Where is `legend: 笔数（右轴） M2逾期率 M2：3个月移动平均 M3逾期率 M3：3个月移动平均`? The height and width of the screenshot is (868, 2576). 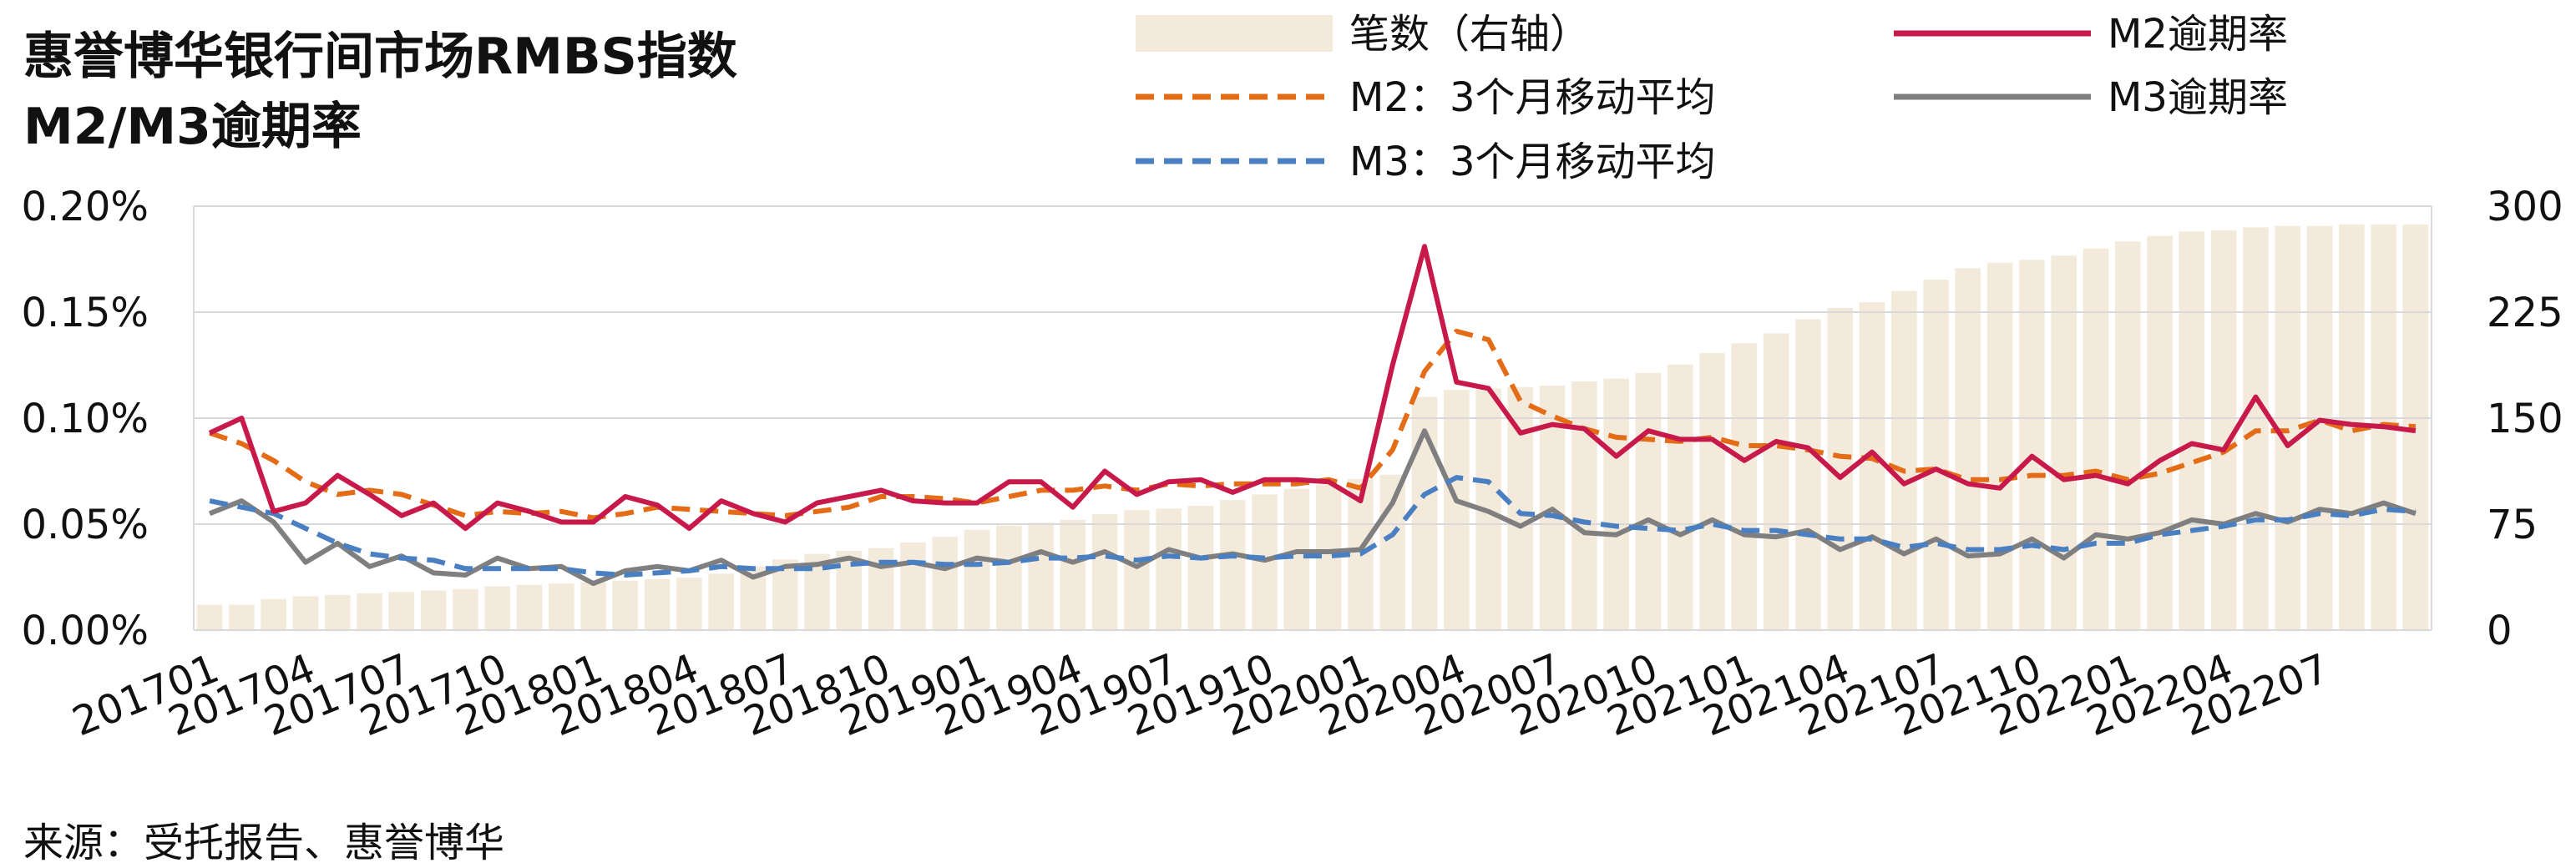
legend: 笔数（右轴） M2逾期率 M2：3个月移动平均 M3逾期率 M3：3个月移动平均 is located at coordinates (1712, 98).